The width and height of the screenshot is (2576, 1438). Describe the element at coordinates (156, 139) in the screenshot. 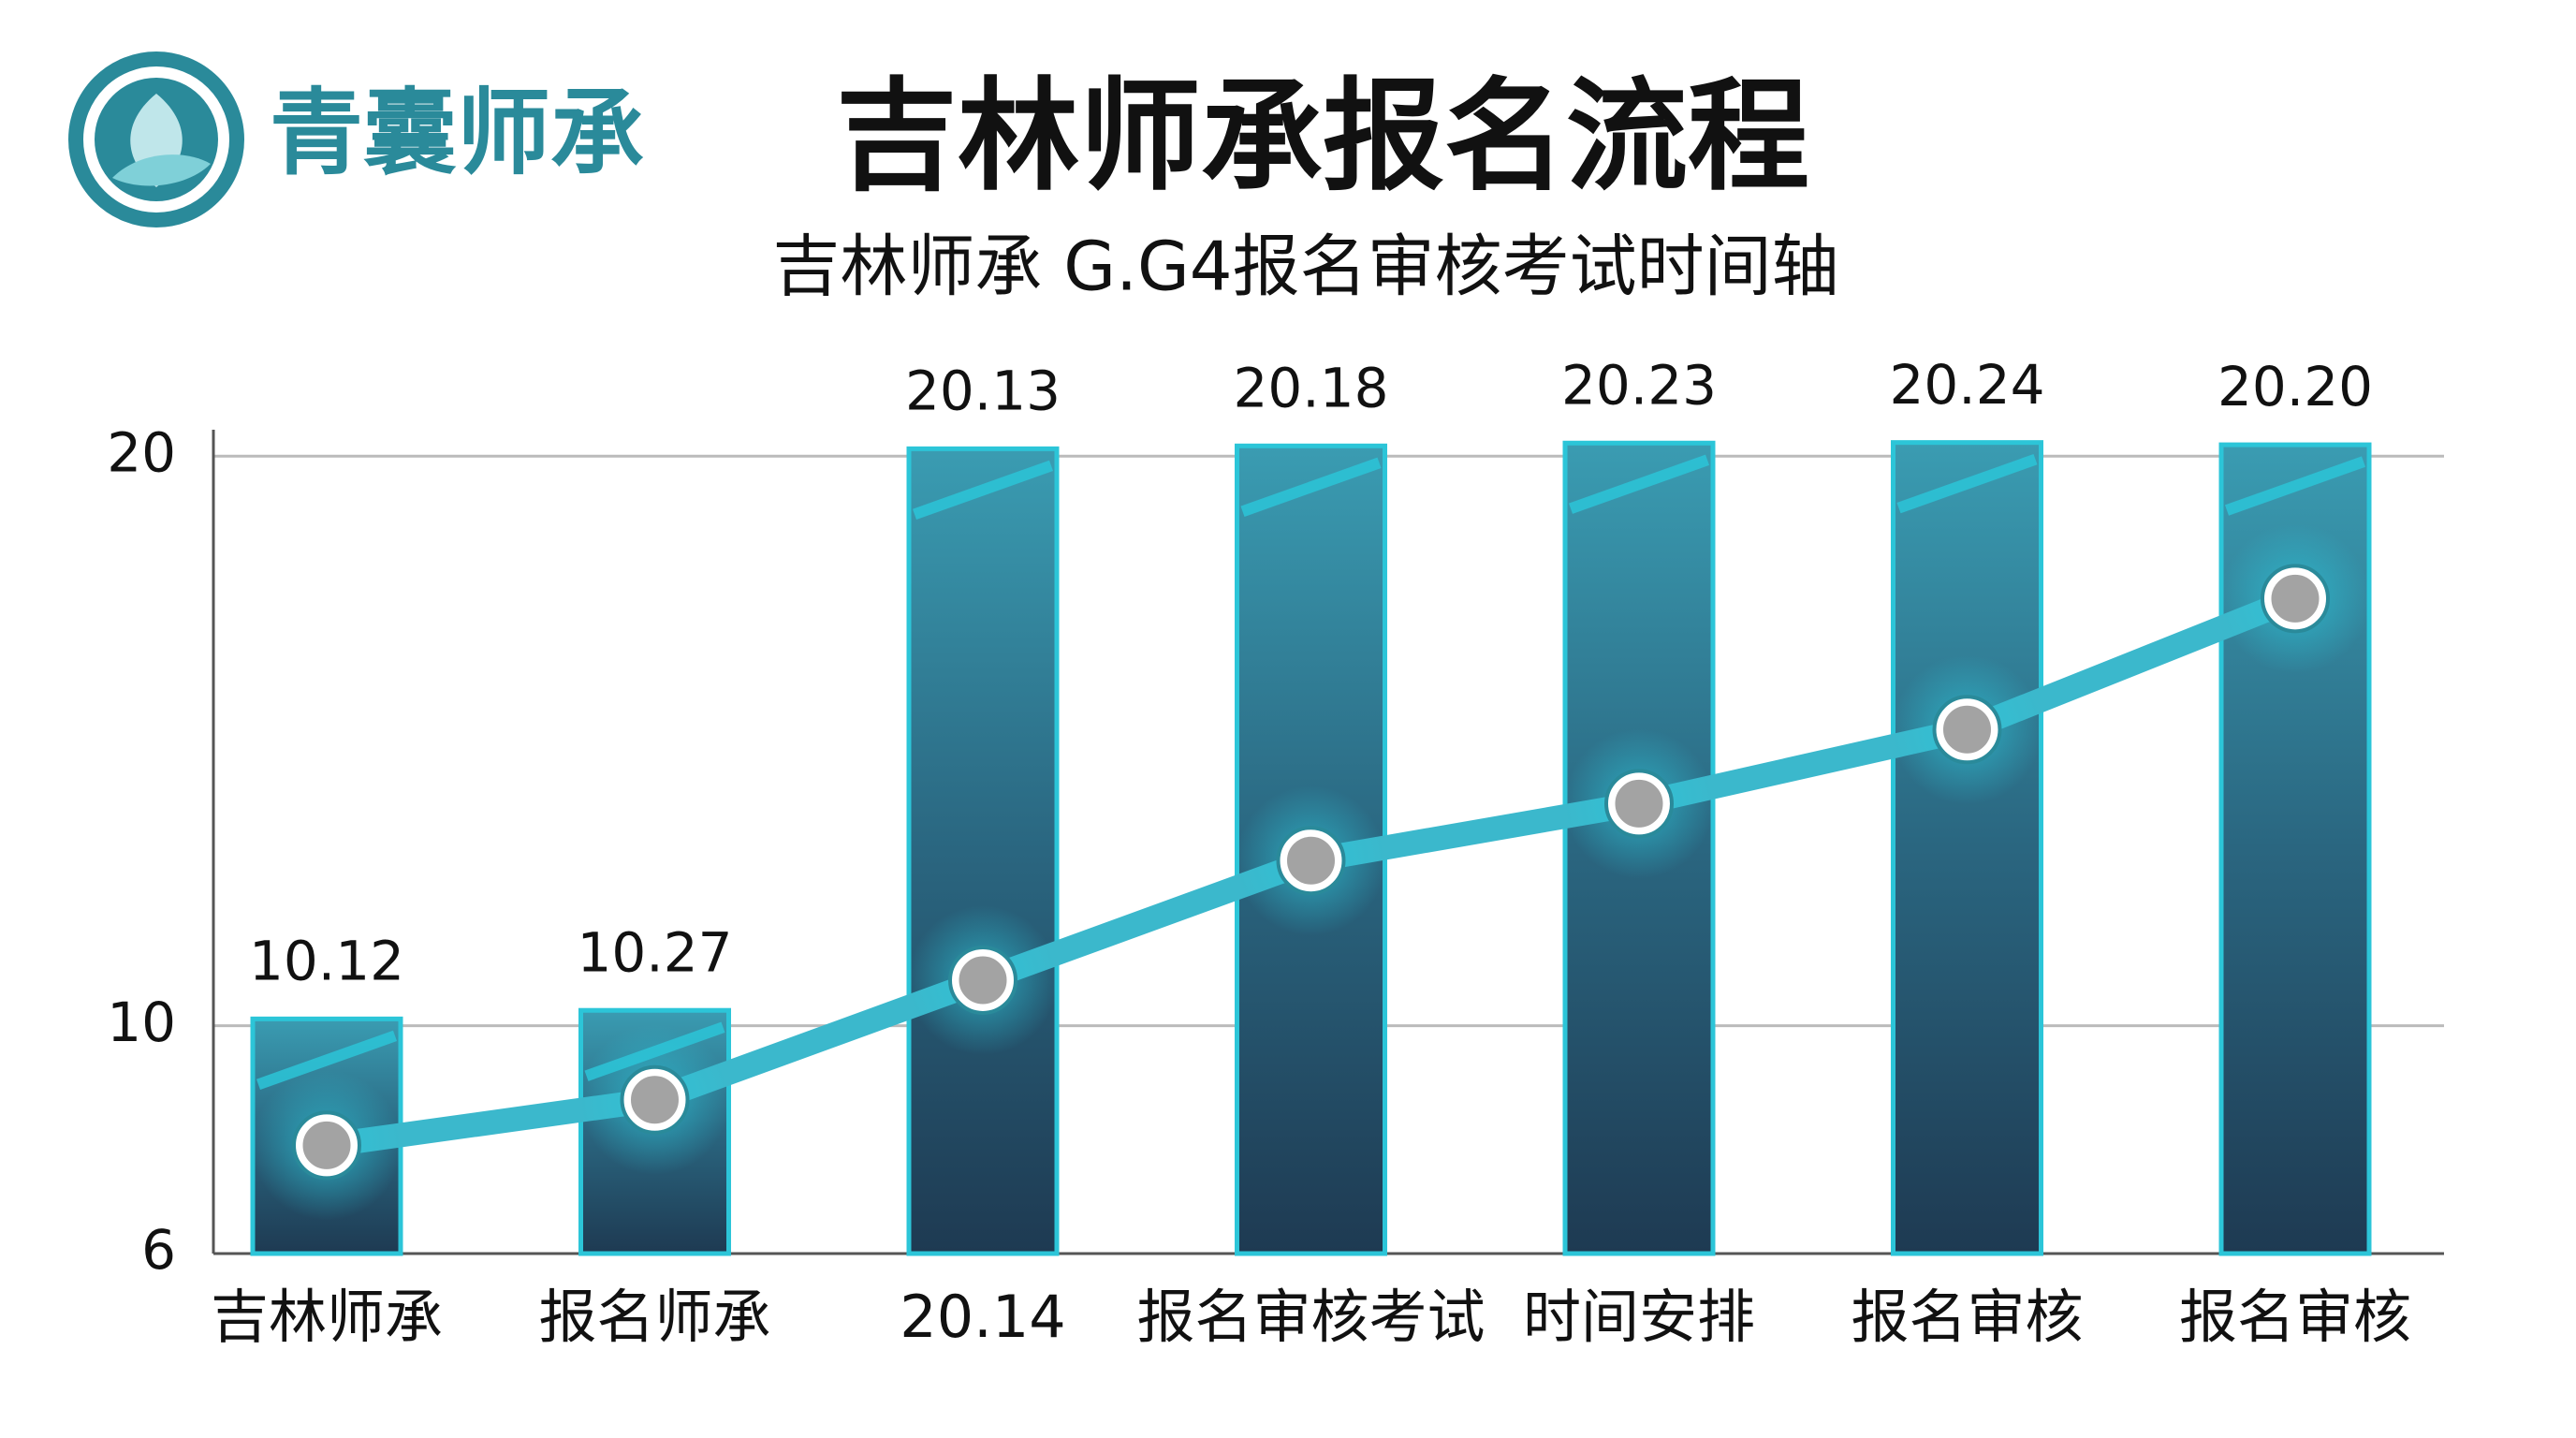

I see `logo-ring` at that location.